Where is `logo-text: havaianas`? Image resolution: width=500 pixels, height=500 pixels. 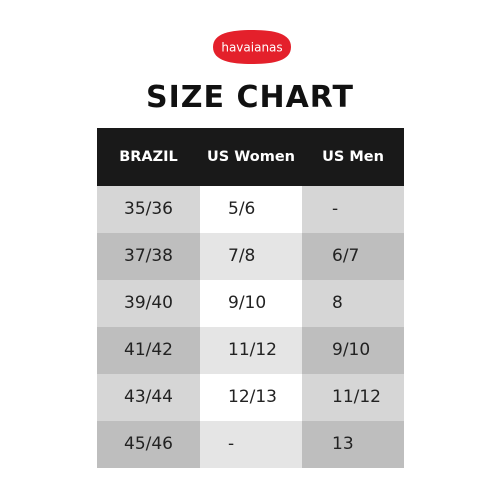 logo-text: havaianas is located at coordinates (251, 48).